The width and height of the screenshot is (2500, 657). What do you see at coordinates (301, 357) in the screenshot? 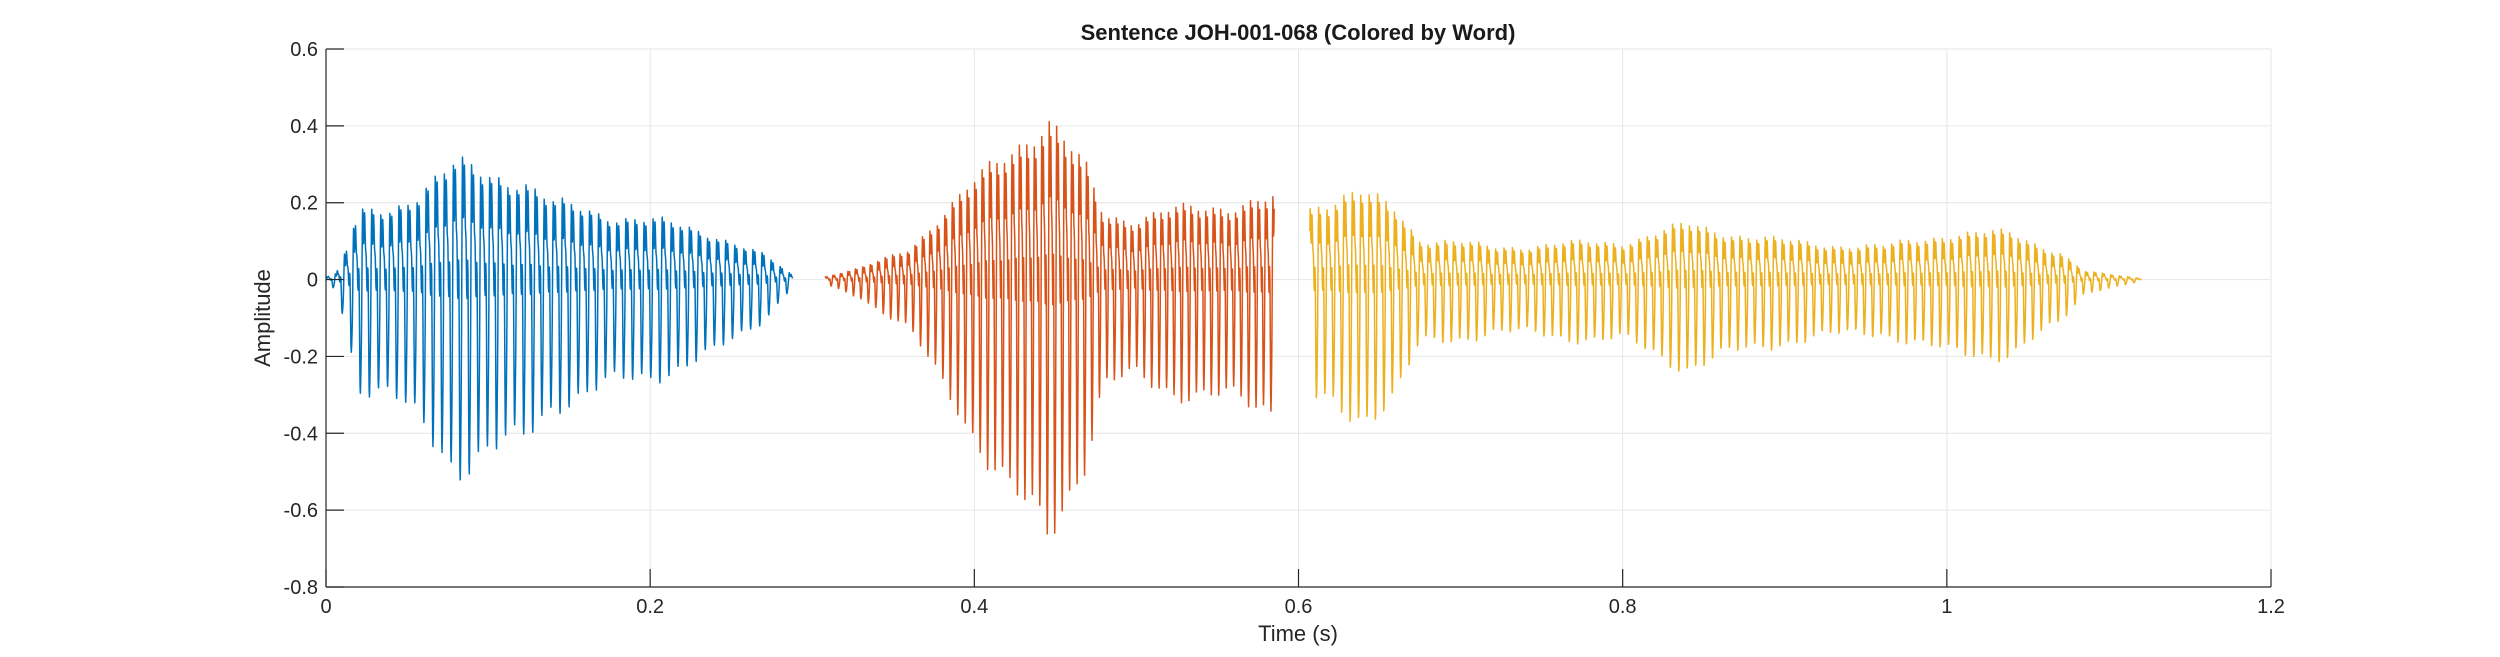
I see `y-tick-label: -0.2` at bounding box center [301, 357].